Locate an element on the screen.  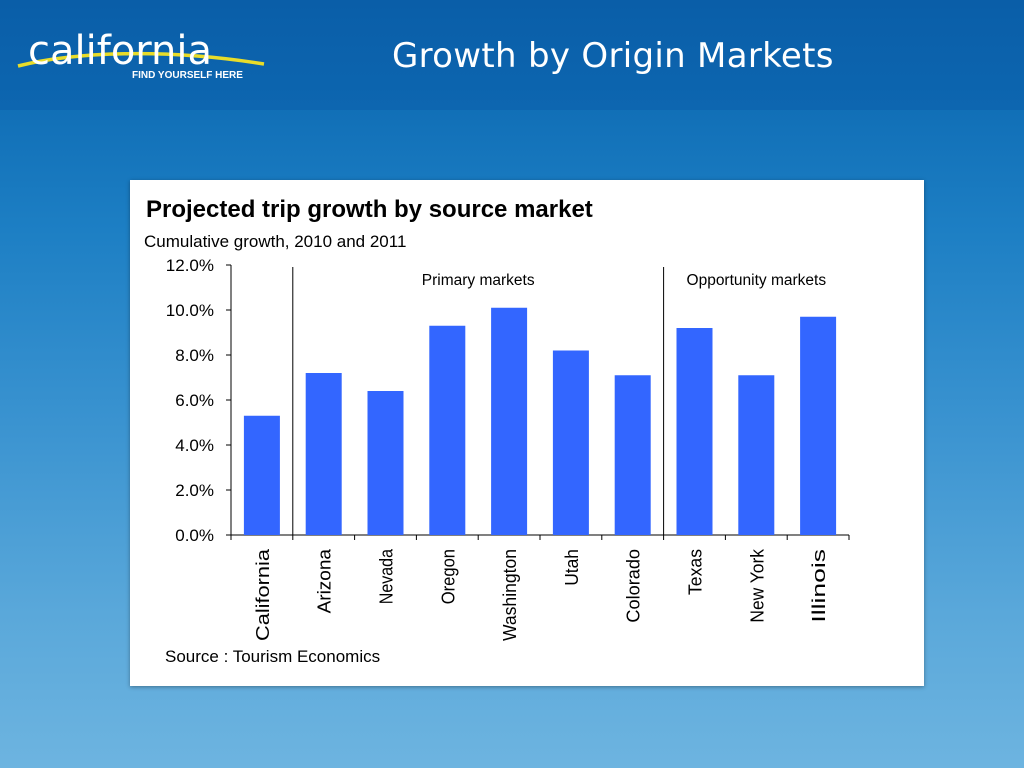
y-tick-label: 6.0% is located at coordinates (194, 400).